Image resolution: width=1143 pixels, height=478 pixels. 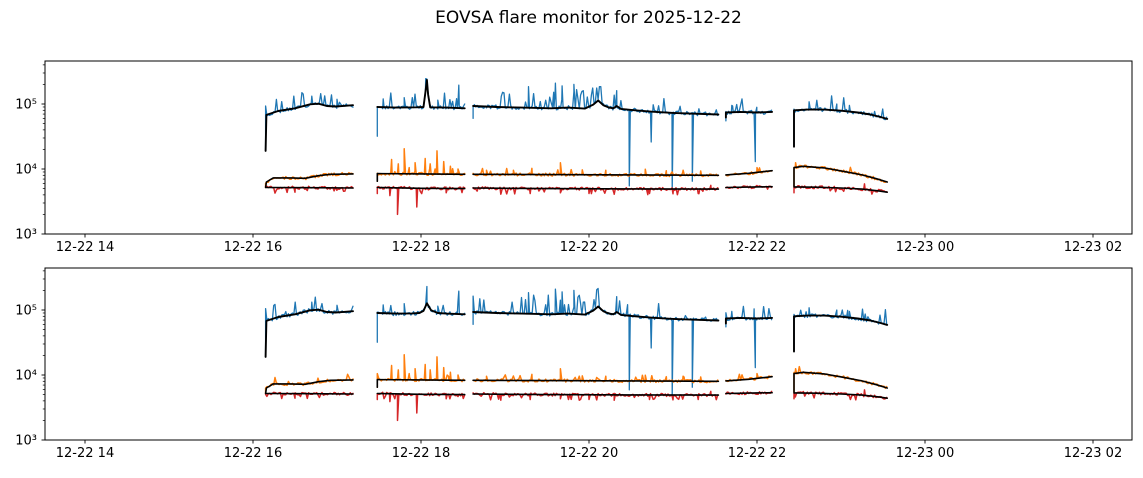 I want to click on series-high-band-raw-seg1, so click(x=421, y=107).